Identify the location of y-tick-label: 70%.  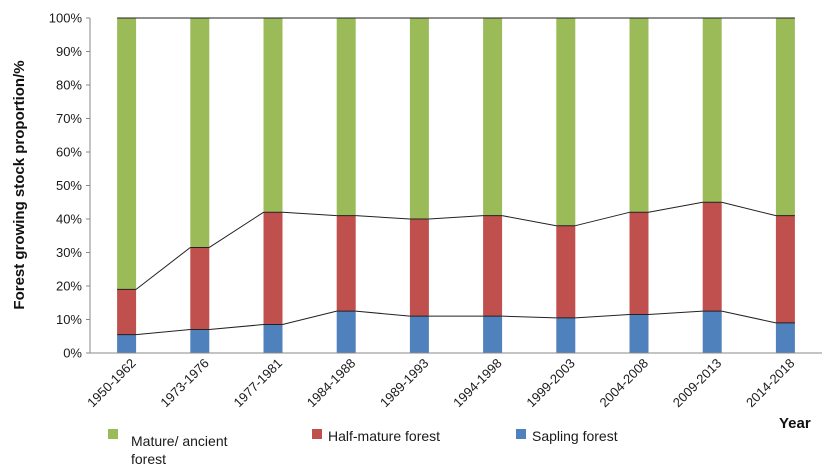
(69, 118).